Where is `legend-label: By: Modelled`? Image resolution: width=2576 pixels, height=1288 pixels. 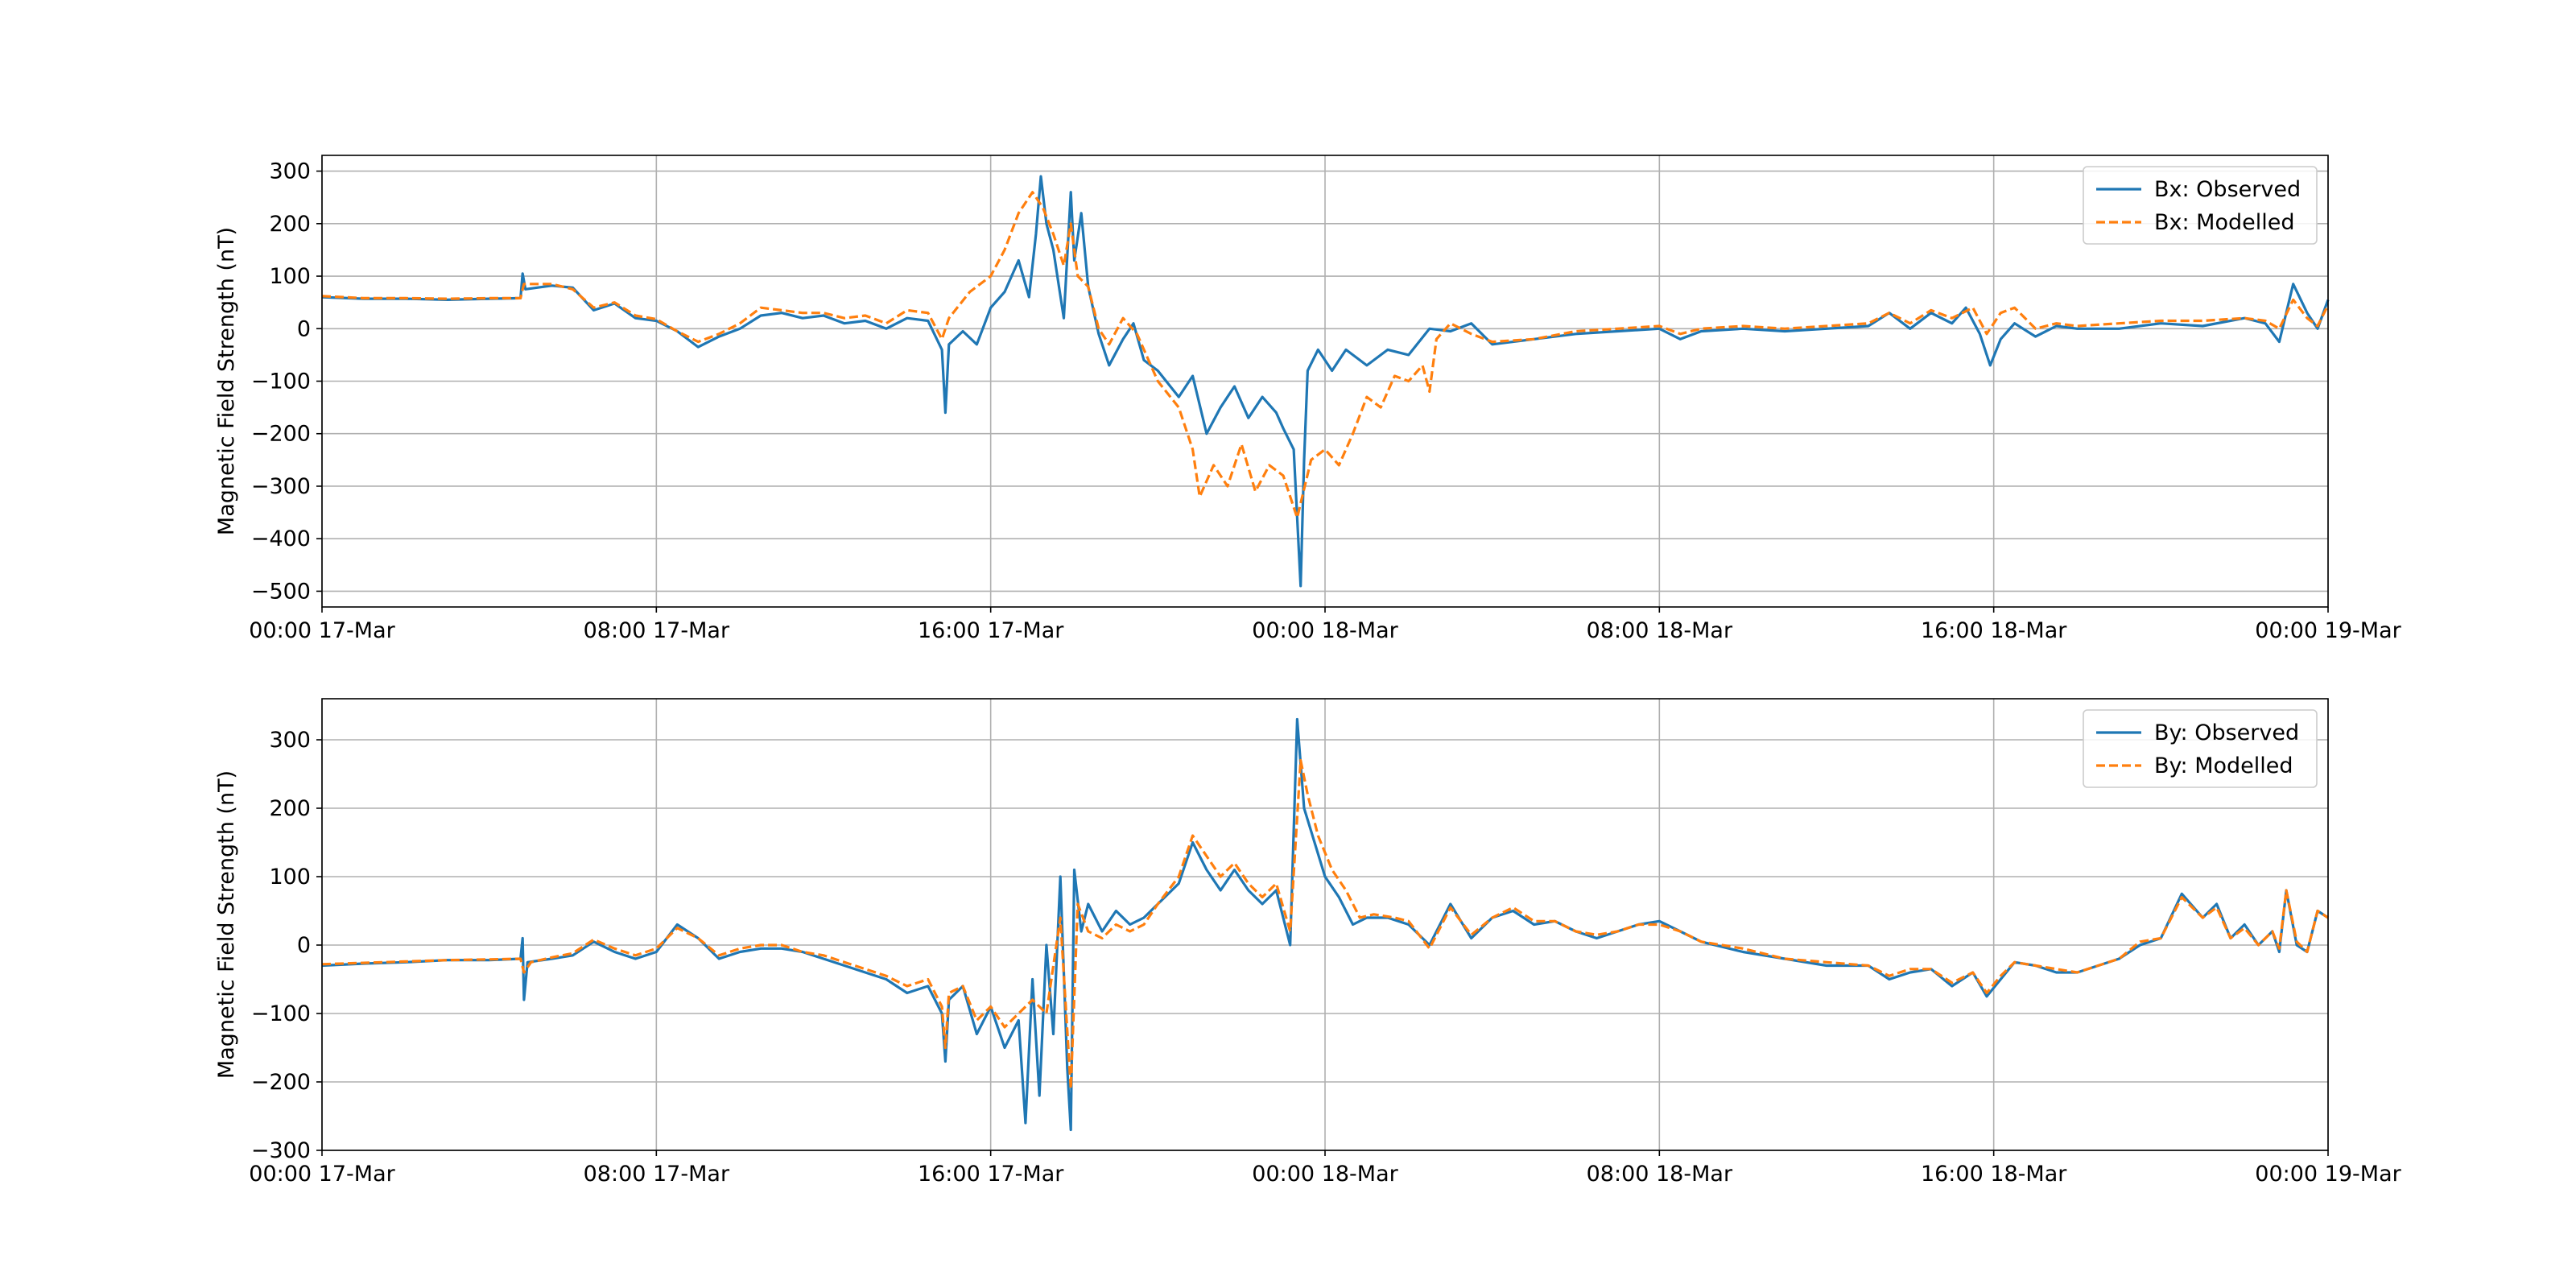 legend-label: By: Modelled is located at coordinates (2223, 765).